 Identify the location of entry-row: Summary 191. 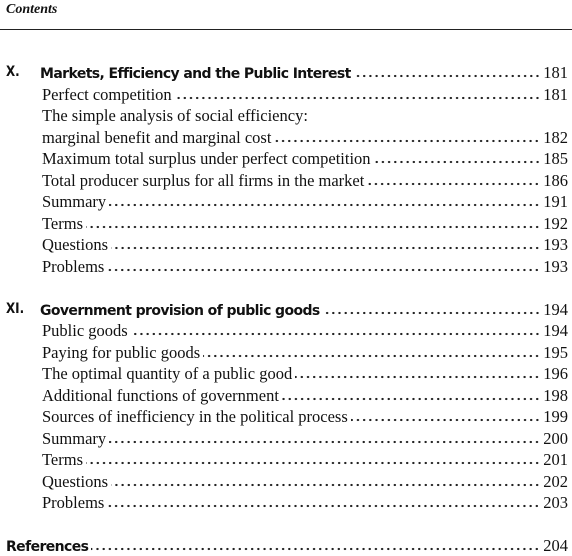
(305, 201).